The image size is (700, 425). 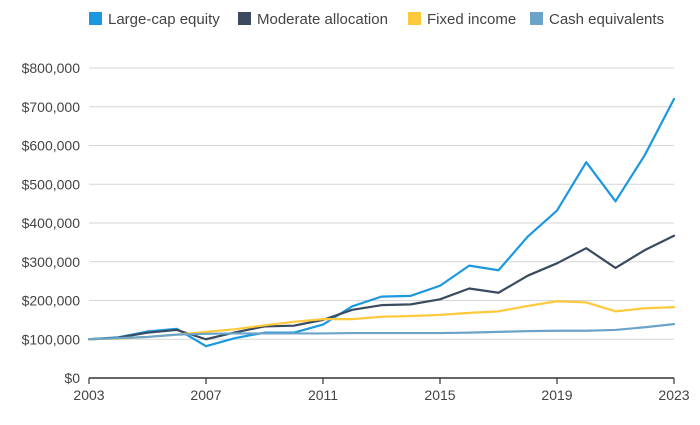 I want to click on x-tick-label: 2003, so click(x=88, y=395).